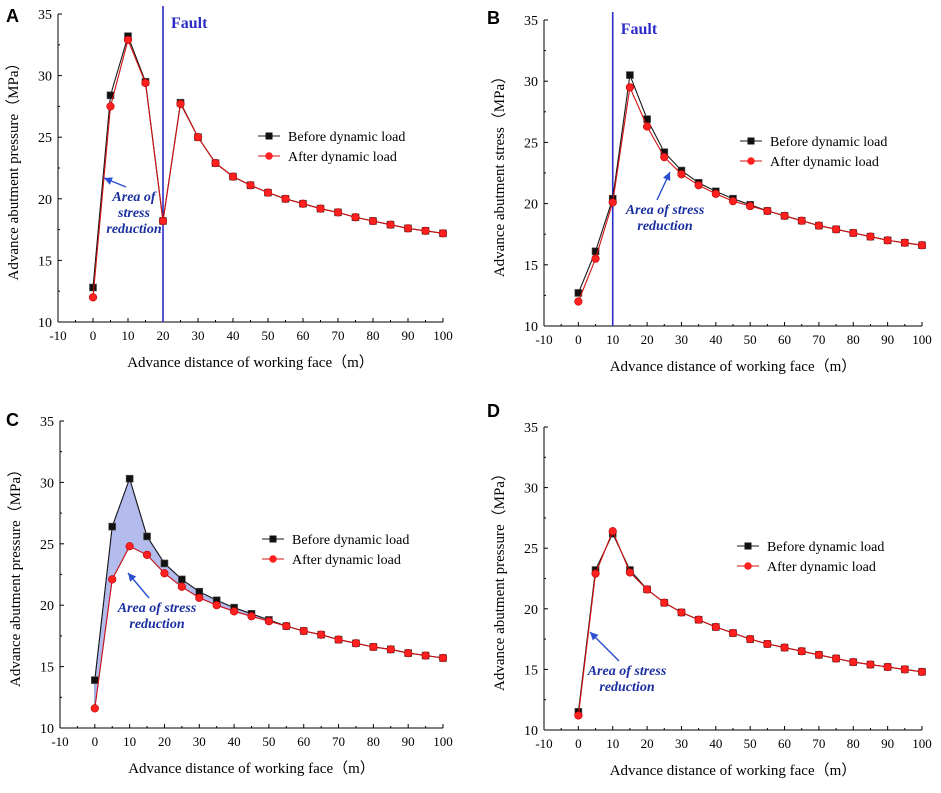  Describe the element at coordinates (346, 137) in the screenshot. I see `legend-label-before: Before dynamic load` at that location.